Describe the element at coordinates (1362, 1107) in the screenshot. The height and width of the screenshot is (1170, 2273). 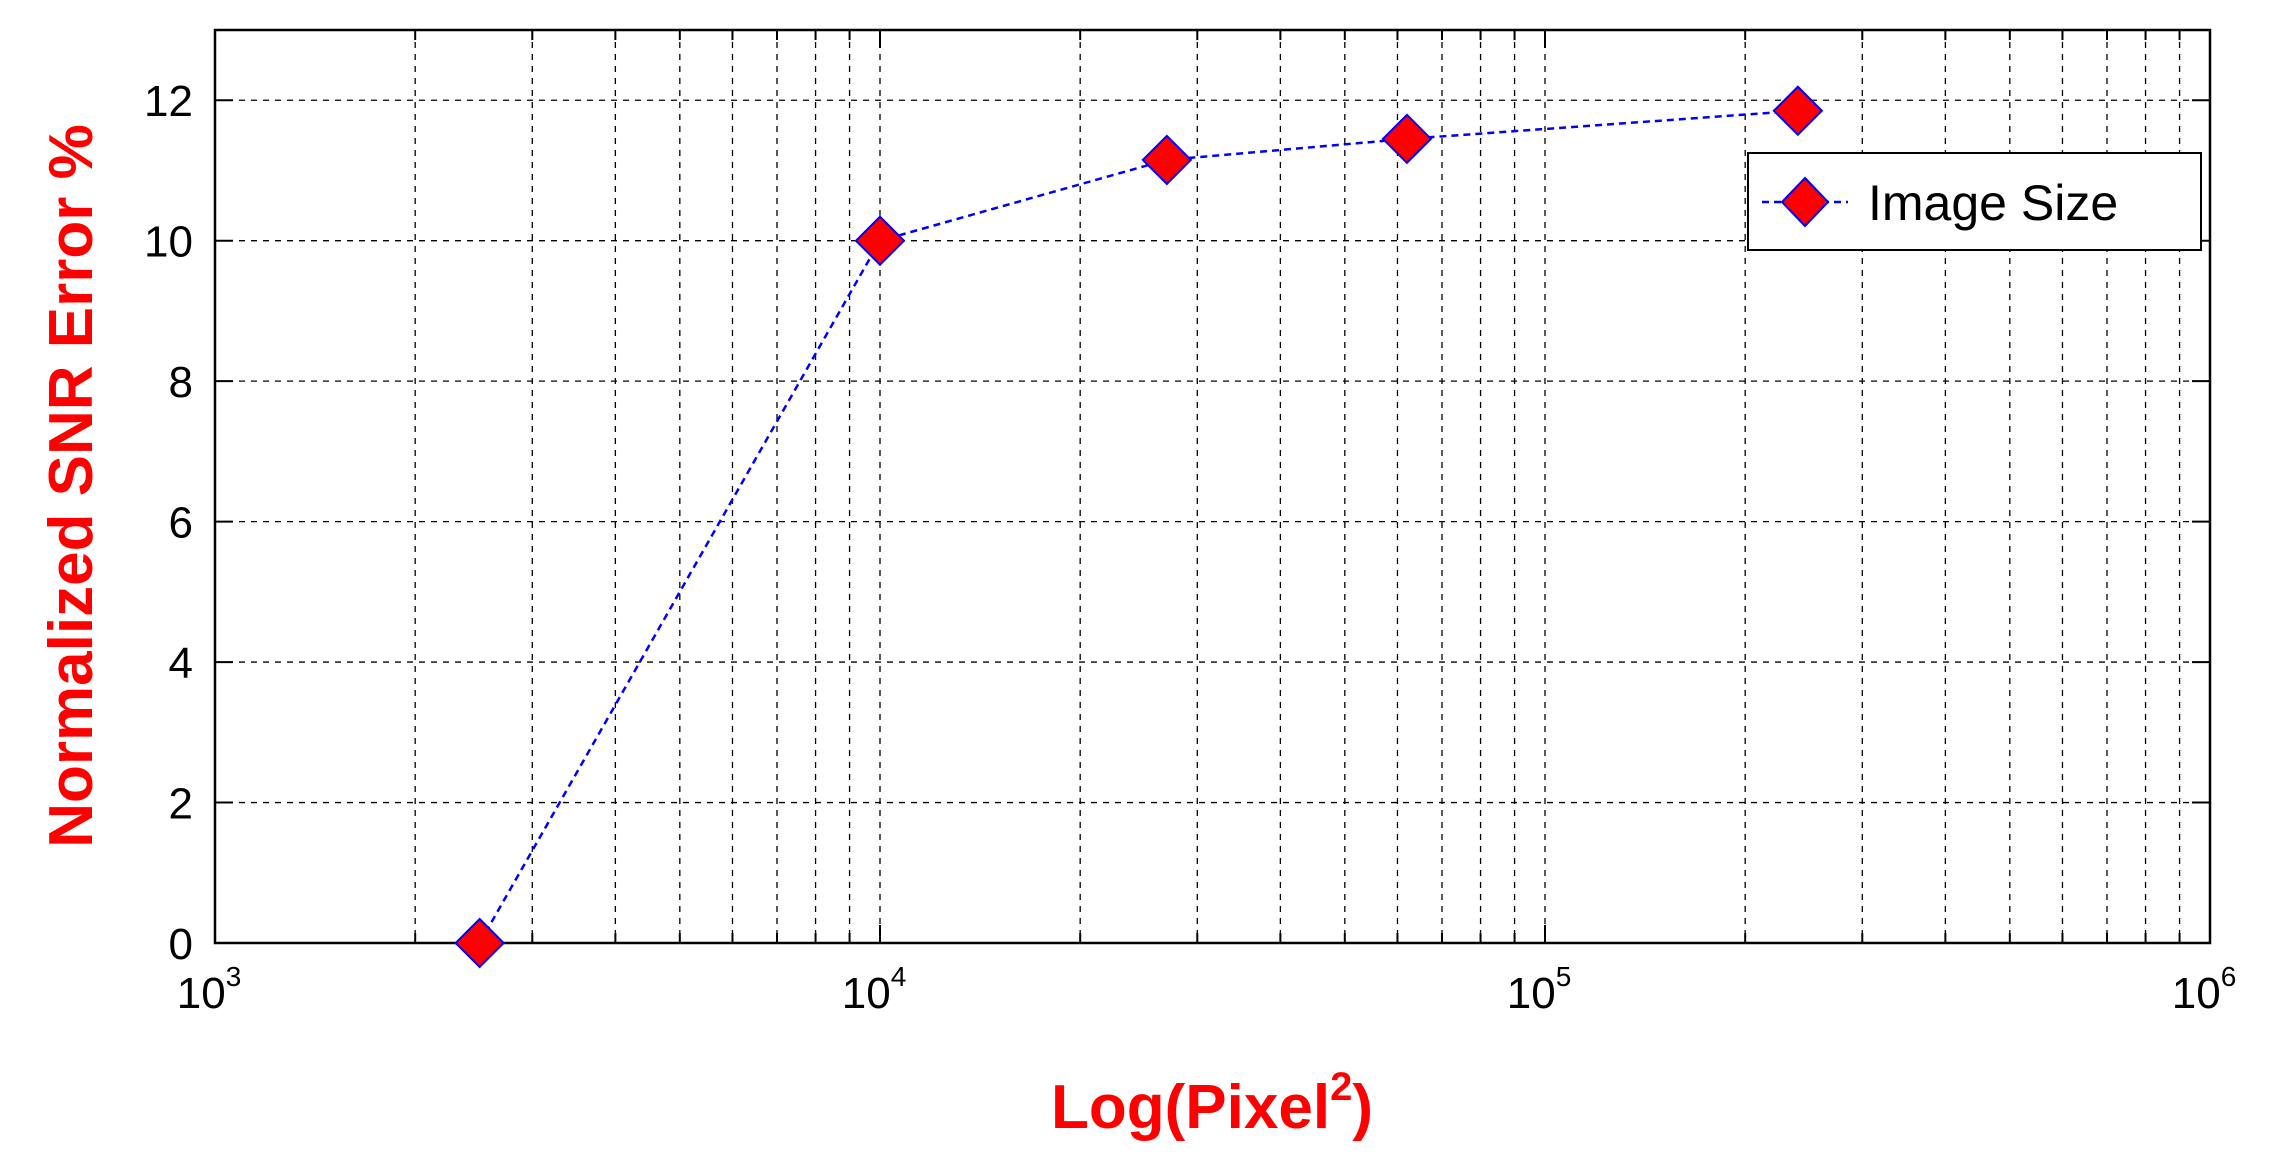
I see `x-axis-title-close: )` at that location.